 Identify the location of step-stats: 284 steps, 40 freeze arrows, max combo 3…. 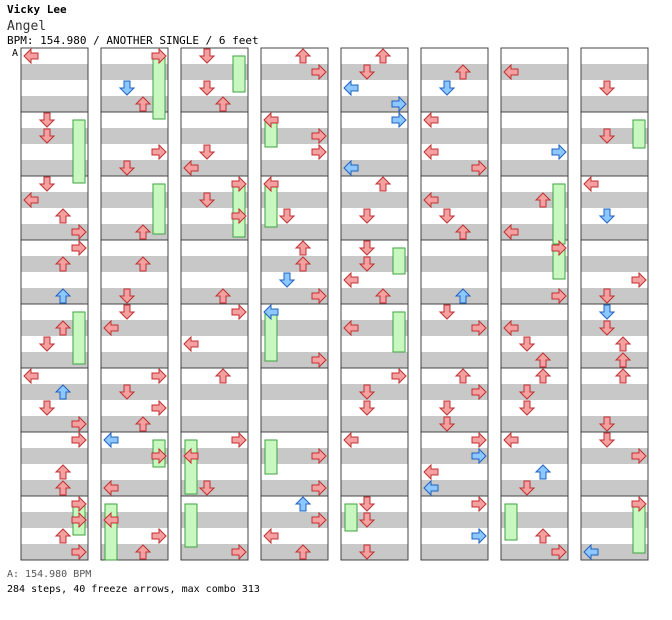
(133, 589).